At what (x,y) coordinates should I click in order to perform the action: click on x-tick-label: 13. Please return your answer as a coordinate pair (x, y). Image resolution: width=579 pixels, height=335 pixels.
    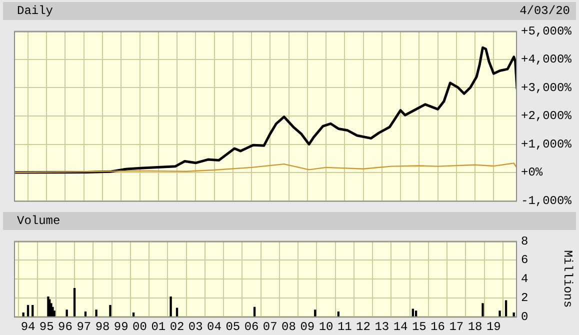
    Looking at the image, I should click on (382, 327).